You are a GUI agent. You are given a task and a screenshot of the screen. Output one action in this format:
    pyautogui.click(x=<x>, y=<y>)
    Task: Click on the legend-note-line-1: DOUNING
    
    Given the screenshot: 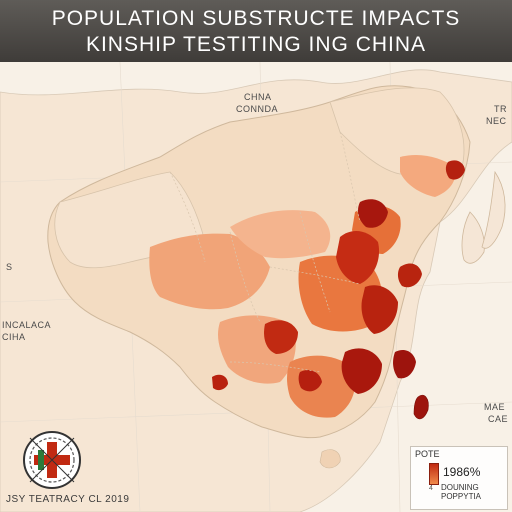 What is the action you would take?
    pyautogui.click(x=460, y=487)
    